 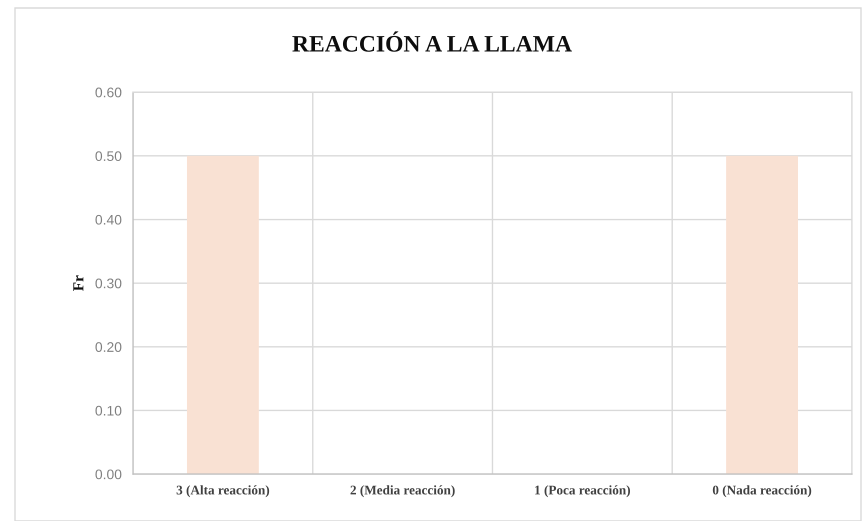 I want to click on y-tick-label: 0.10, so click(x=108, y=411).